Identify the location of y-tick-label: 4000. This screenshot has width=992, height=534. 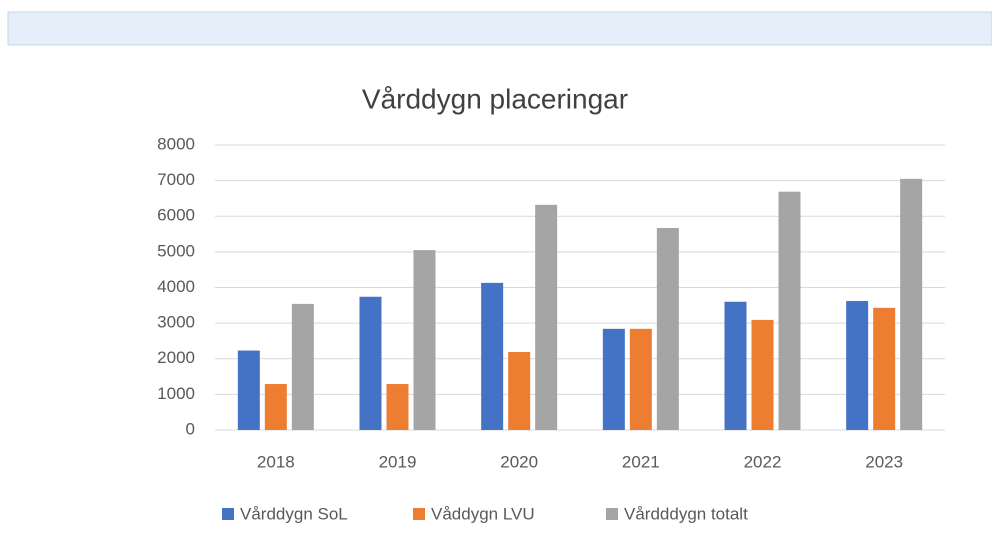
(176, 286).